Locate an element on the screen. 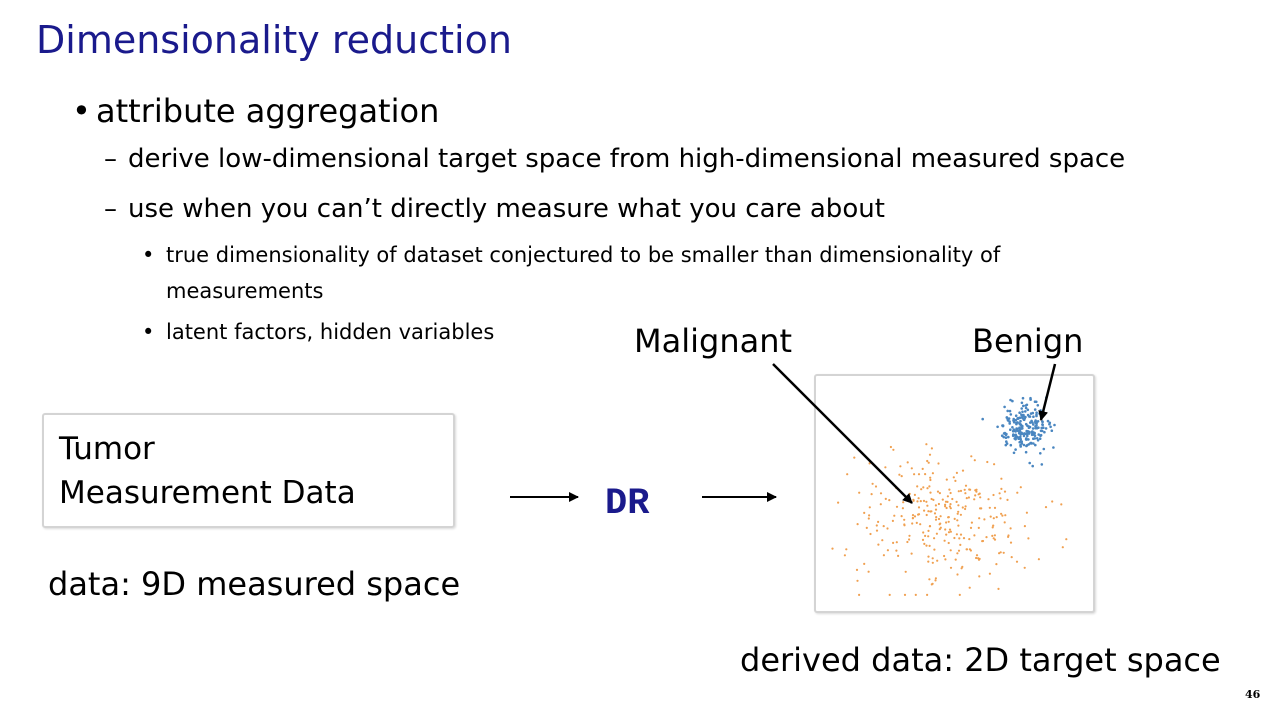 The width and height of the screenshot is (1280, 720). dash-marker: – is located at coordinates (110, 209).